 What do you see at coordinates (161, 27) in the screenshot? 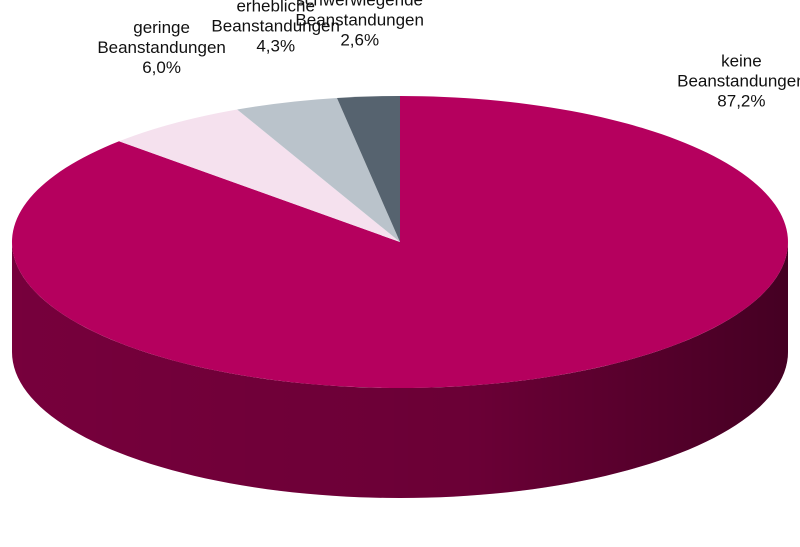
I see `slice-category-label-1-0: geringe` at bounding box center [161, 27].